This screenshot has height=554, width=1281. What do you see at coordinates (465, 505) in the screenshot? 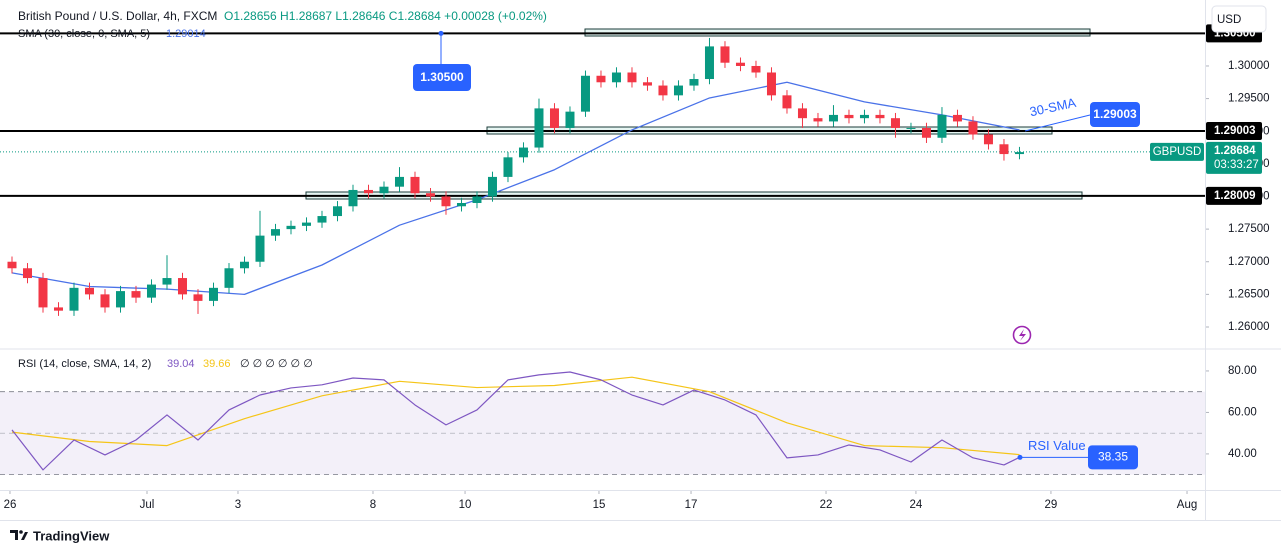
I see `x-tick-label: 10` at bounding box center [465, 505].